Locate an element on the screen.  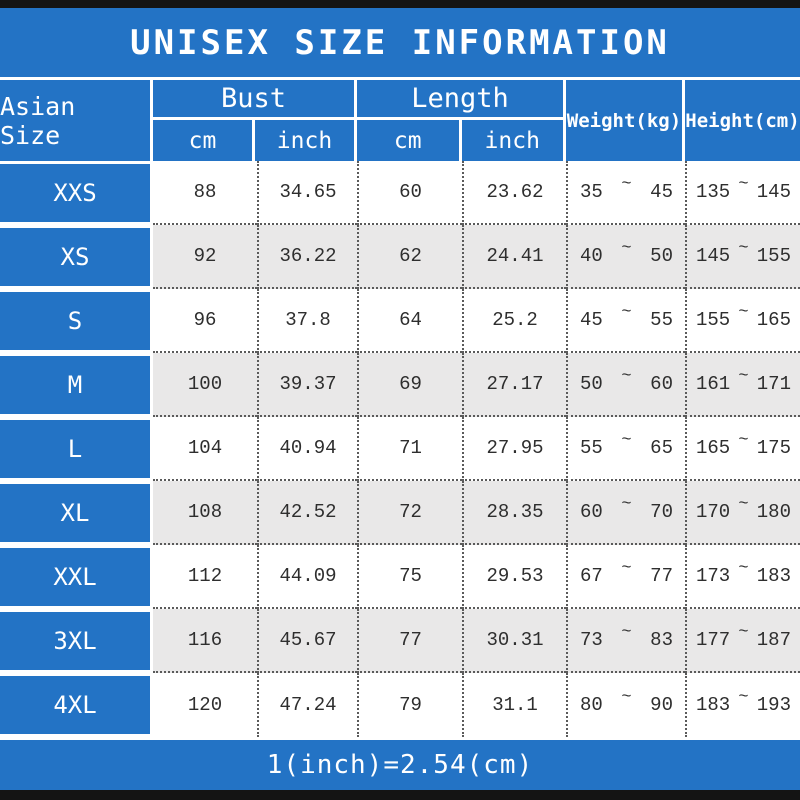
table-row: XXS 88 34.65 60 23.62 35 ~45 135 ~145 is located at coordinates (400, 193).